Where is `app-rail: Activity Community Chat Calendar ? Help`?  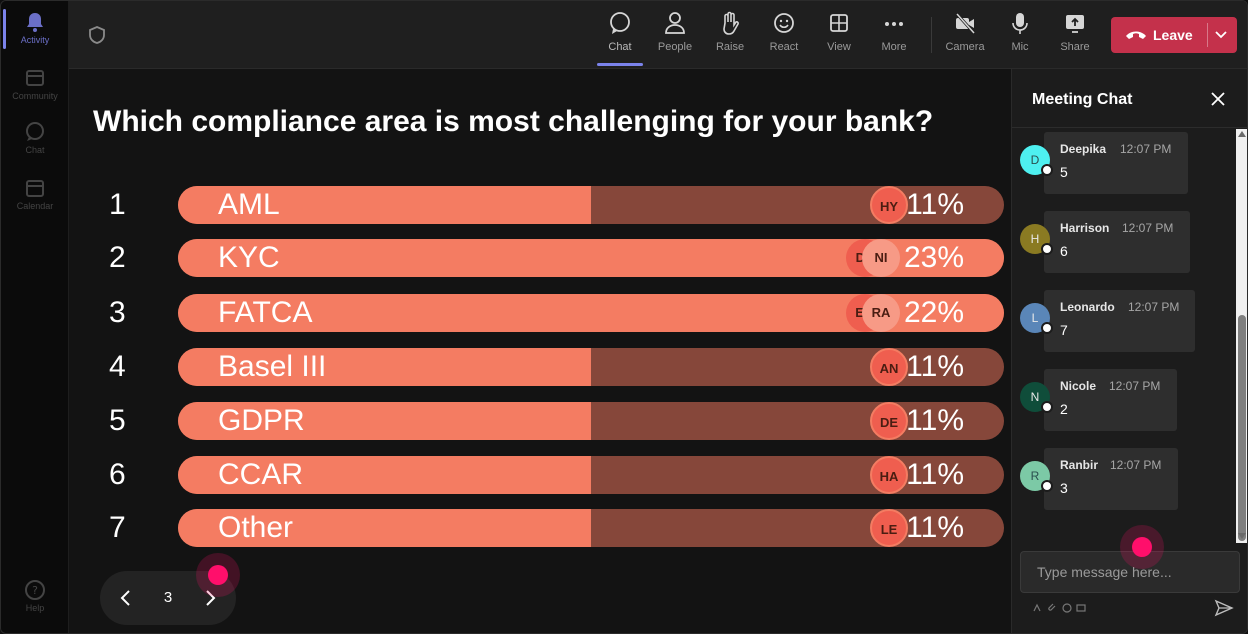 app-rail: Activity Community Chat Calendar ? Help is located at coordinates (35, 317).